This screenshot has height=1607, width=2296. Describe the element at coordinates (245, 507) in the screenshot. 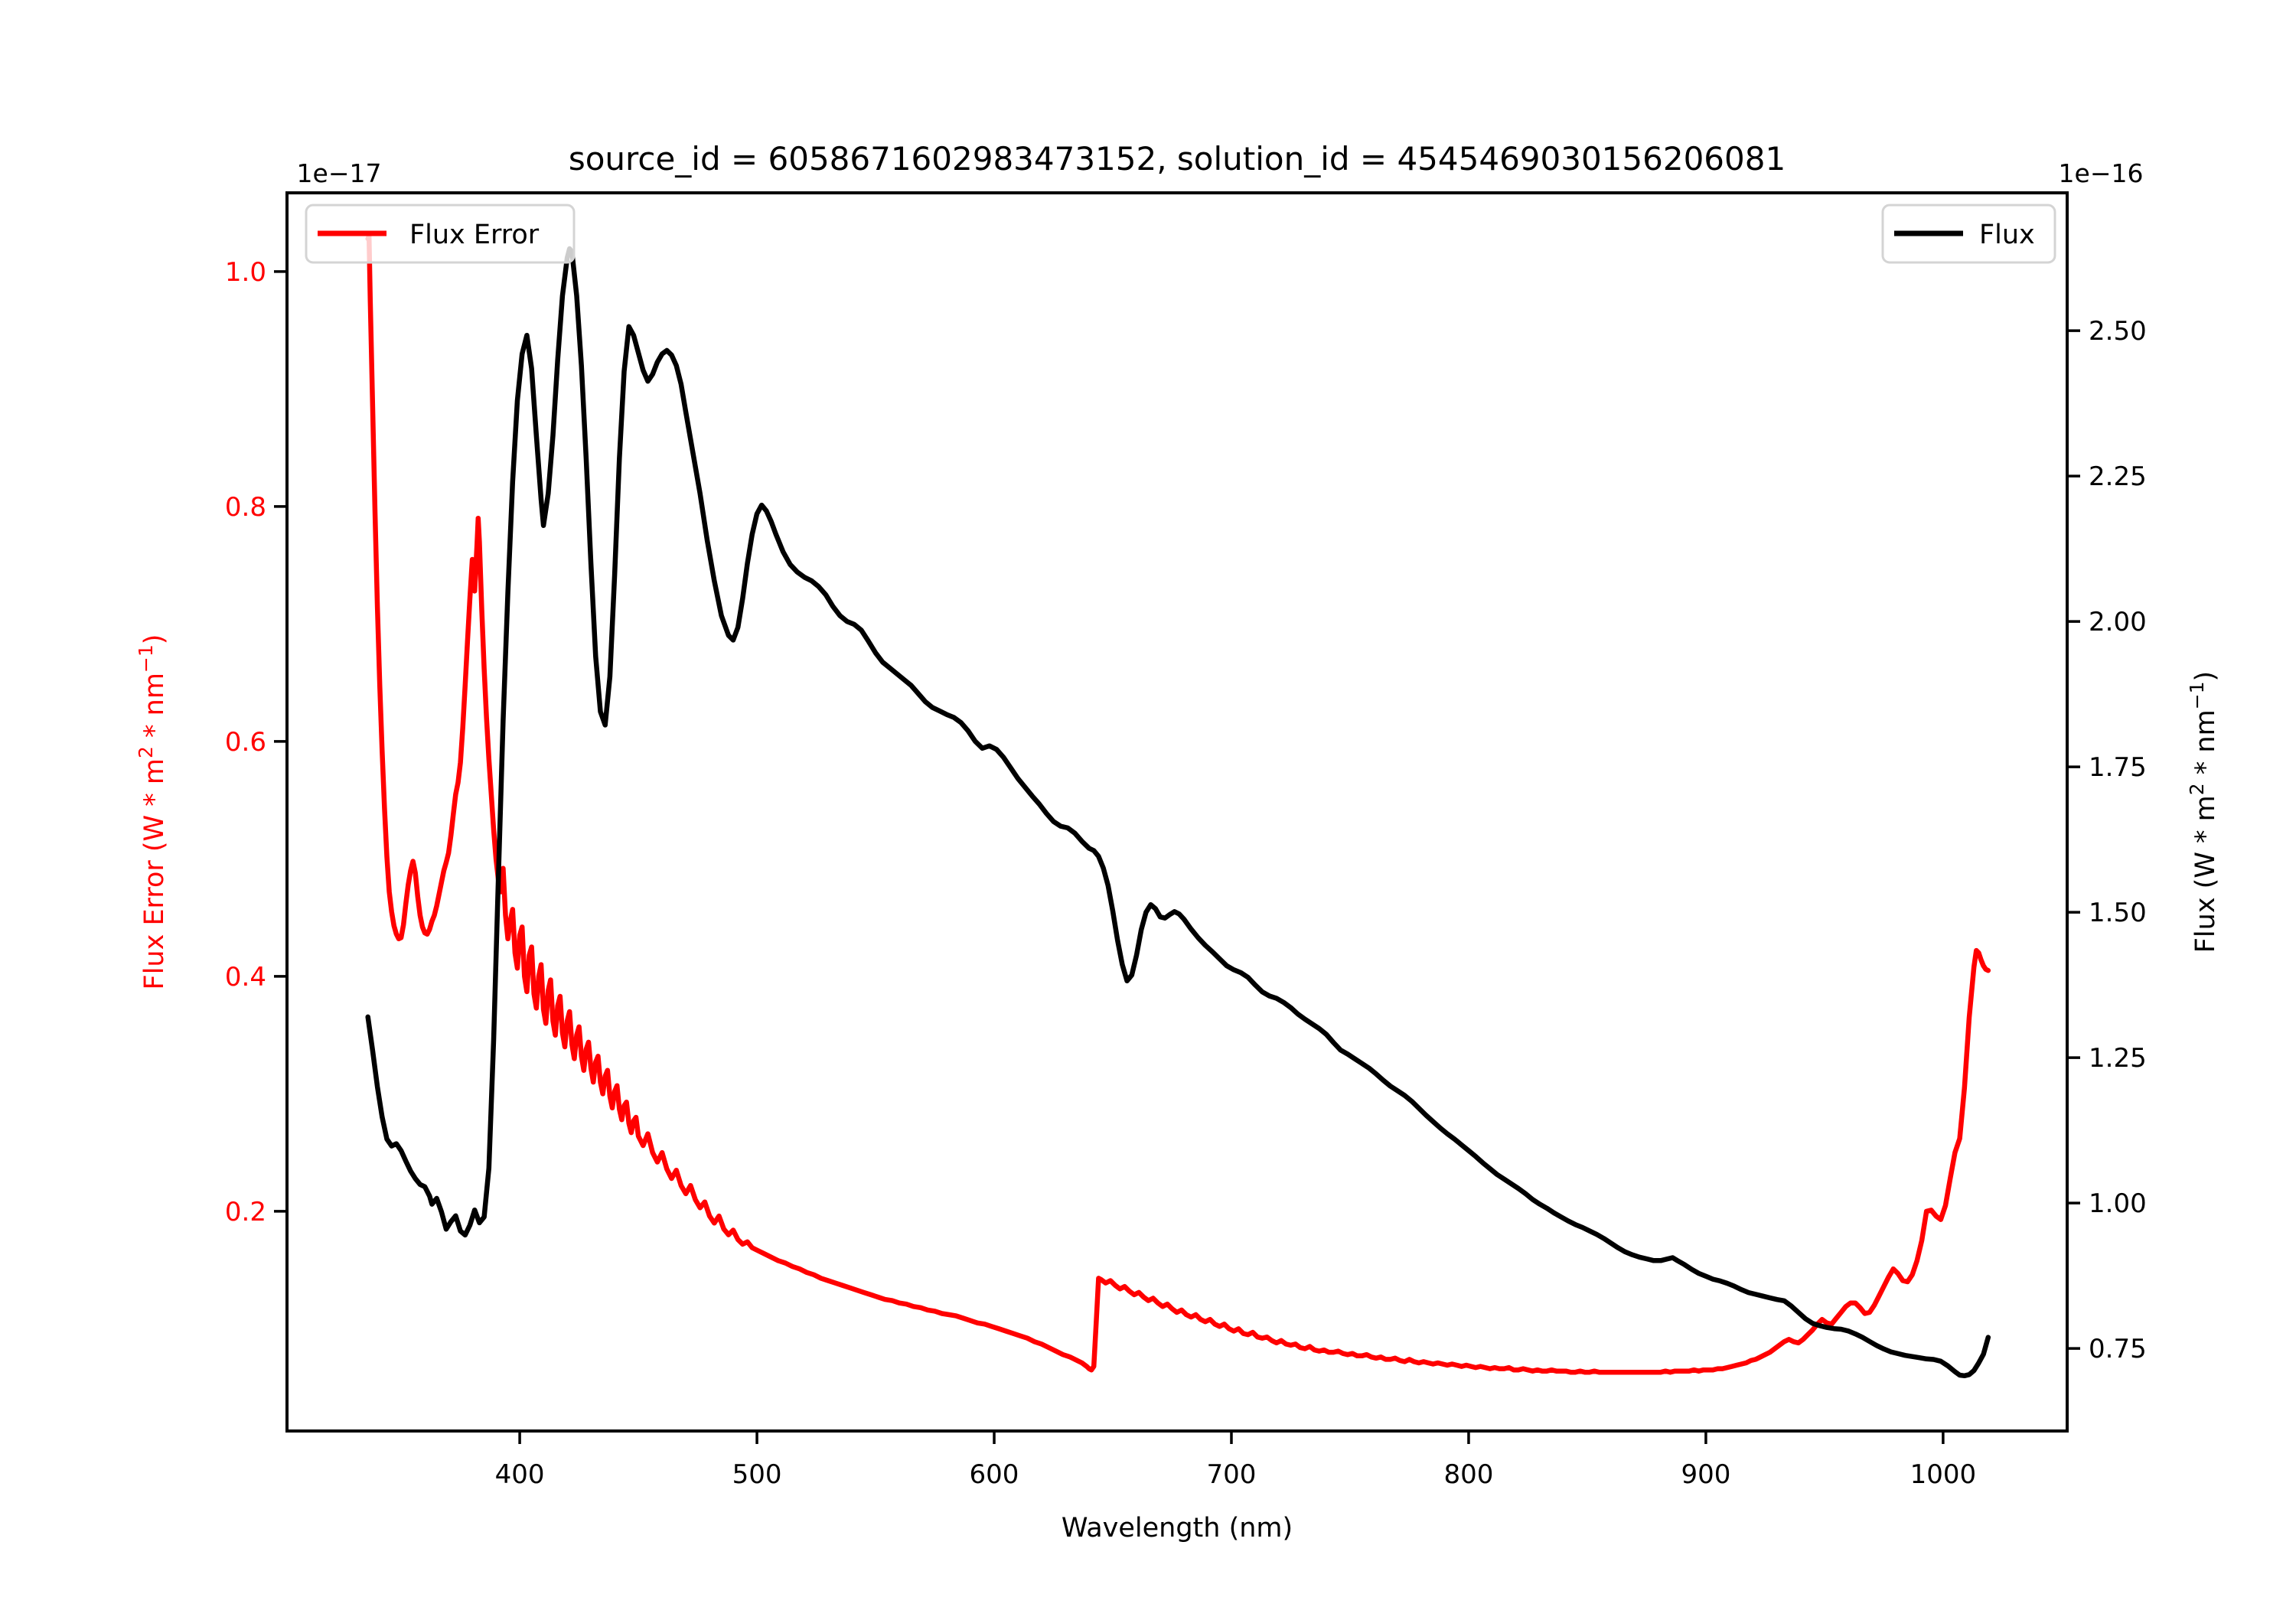

I see `y-left-tick-label: 0.8` at that location.